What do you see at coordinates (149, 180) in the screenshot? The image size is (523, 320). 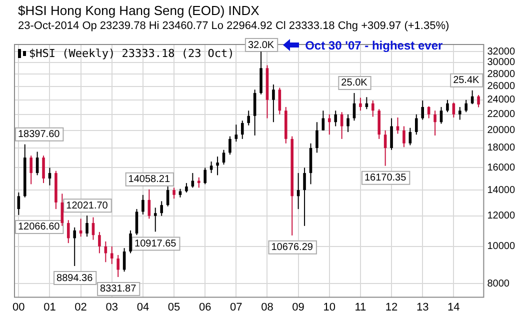 I see `annotation: 14058.21` at bounding box center [149, 180].